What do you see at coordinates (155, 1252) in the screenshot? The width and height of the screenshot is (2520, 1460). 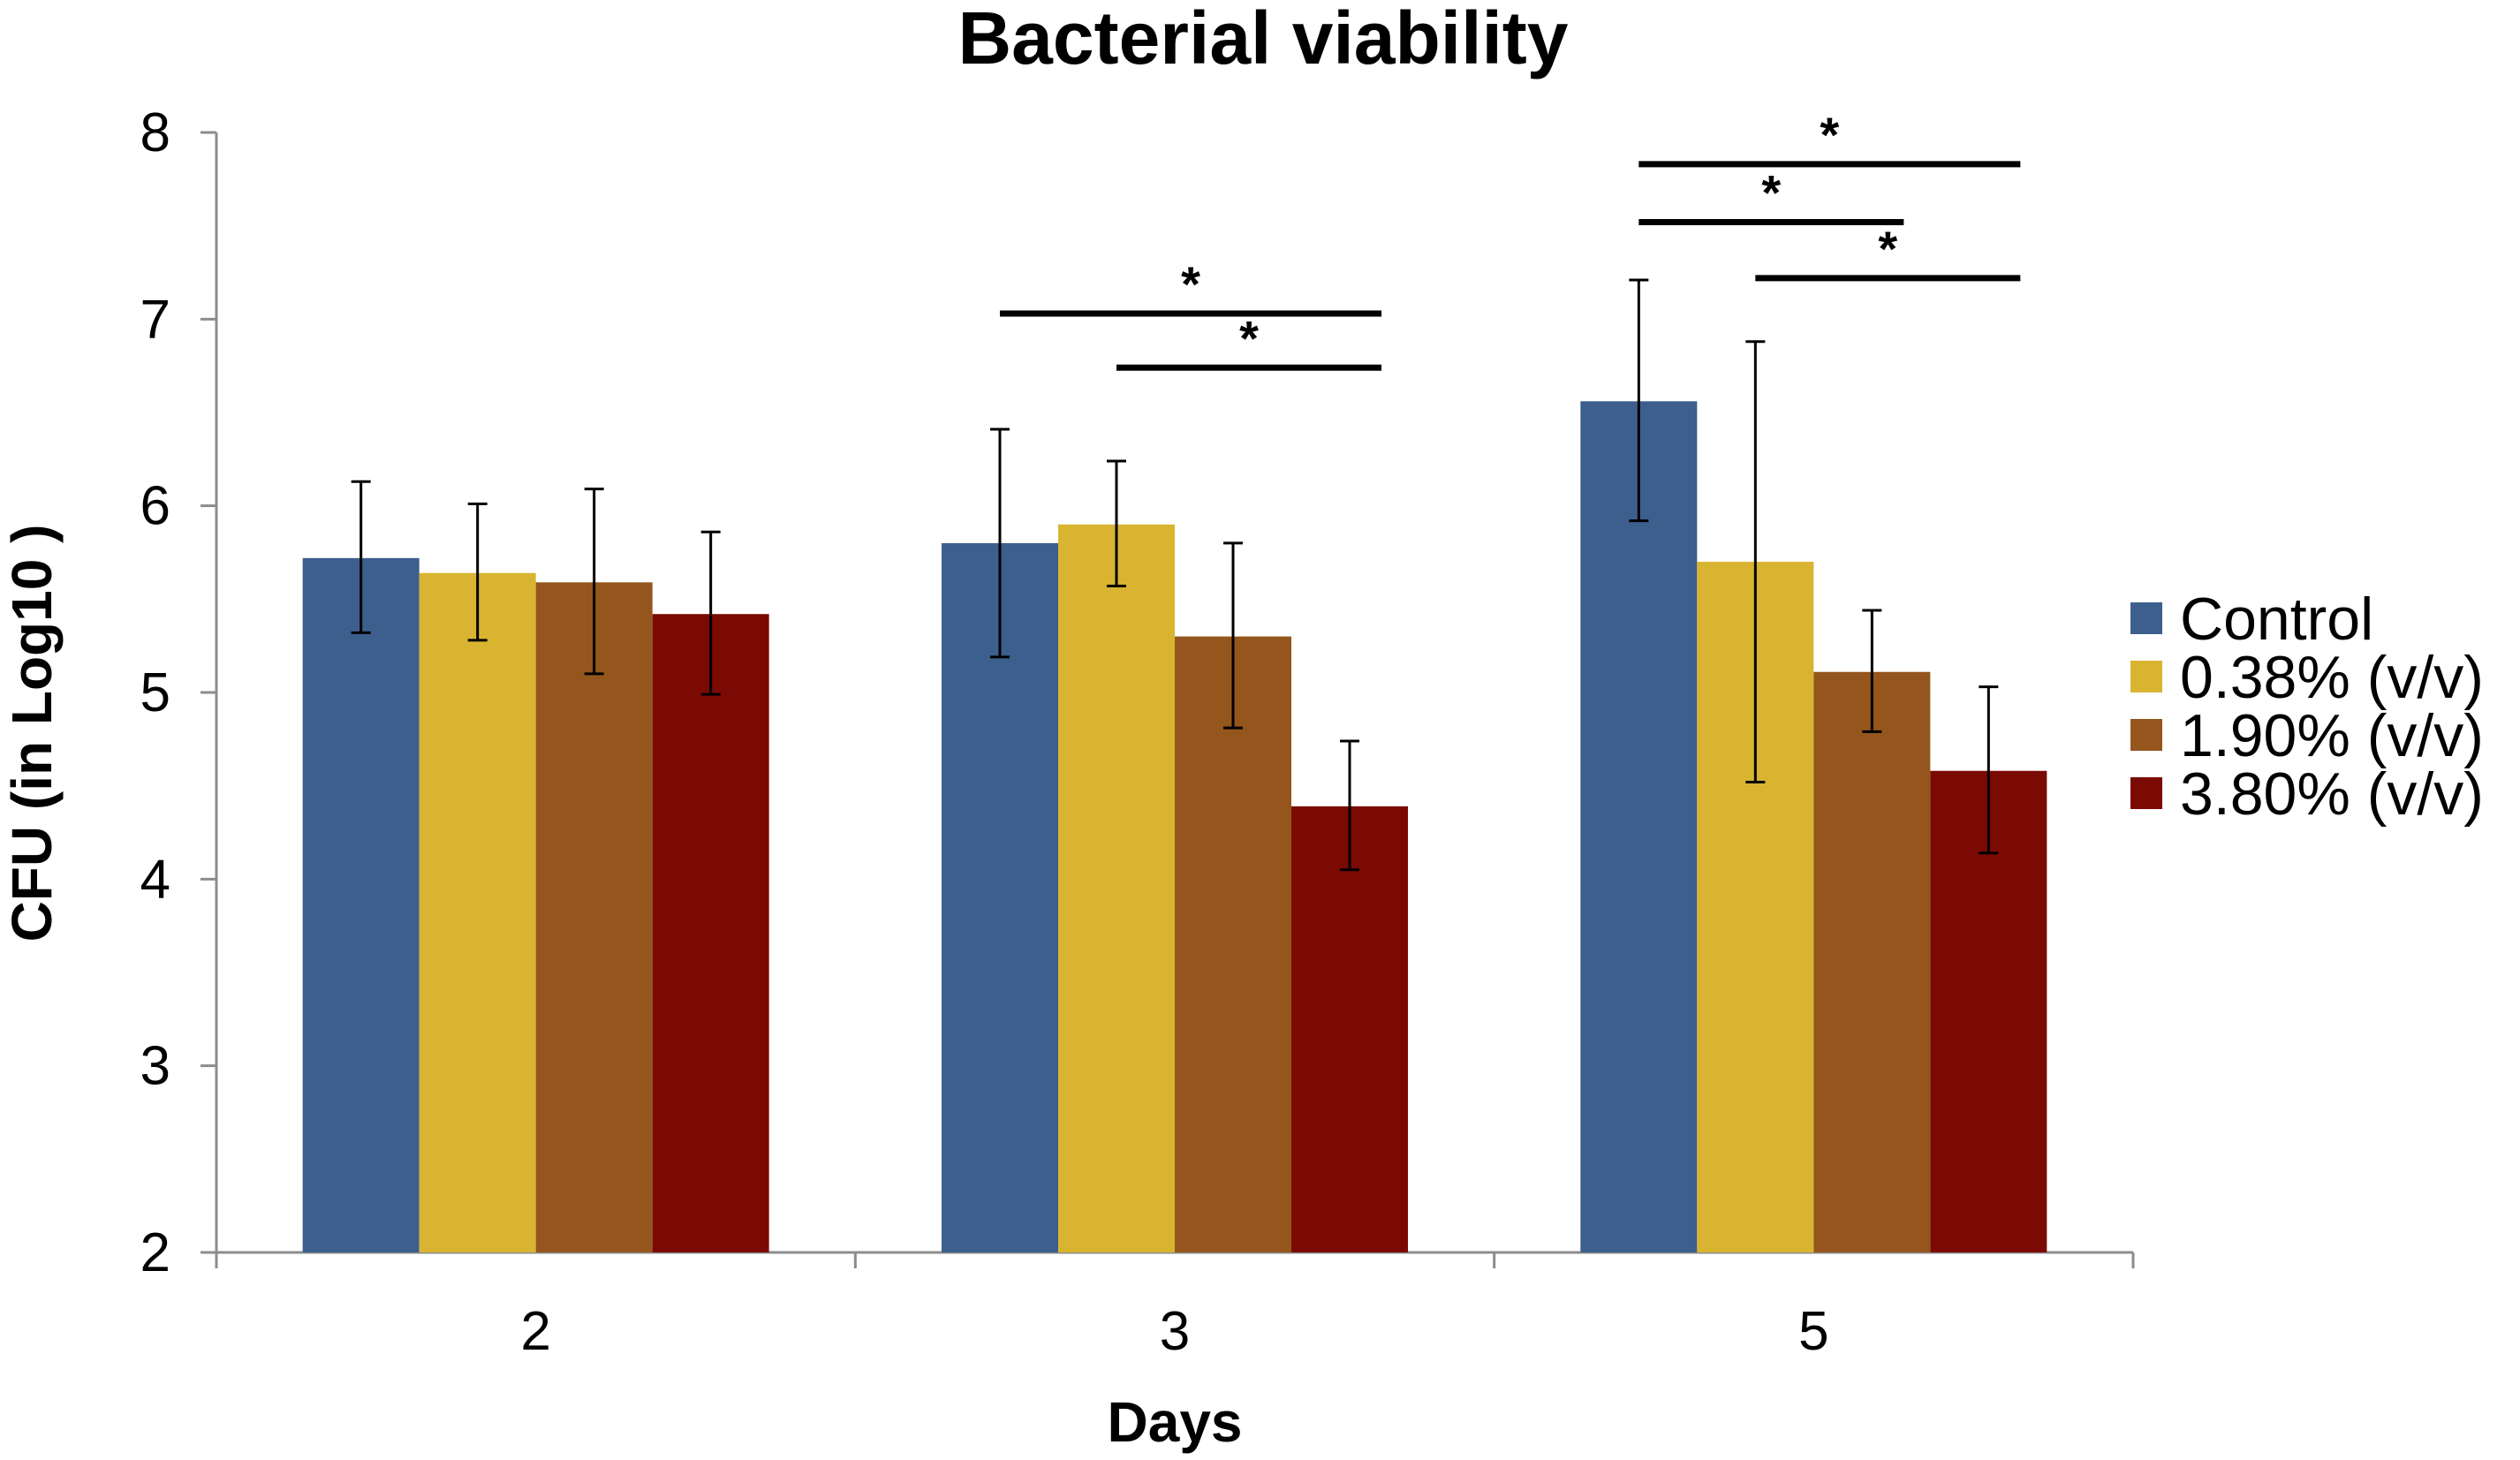 I see `y-tick-label: 2` at bounding box center [155, 1252].